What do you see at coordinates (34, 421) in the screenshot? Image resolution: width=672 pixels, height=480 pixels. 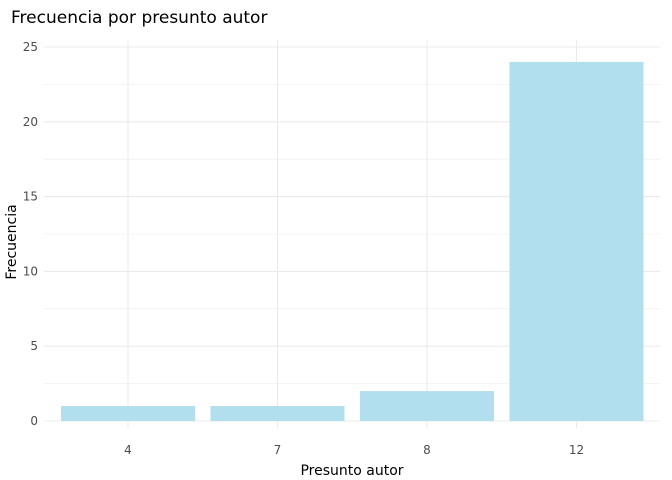 I see `y-tick-label: 0` at bounding box center [34, 421].